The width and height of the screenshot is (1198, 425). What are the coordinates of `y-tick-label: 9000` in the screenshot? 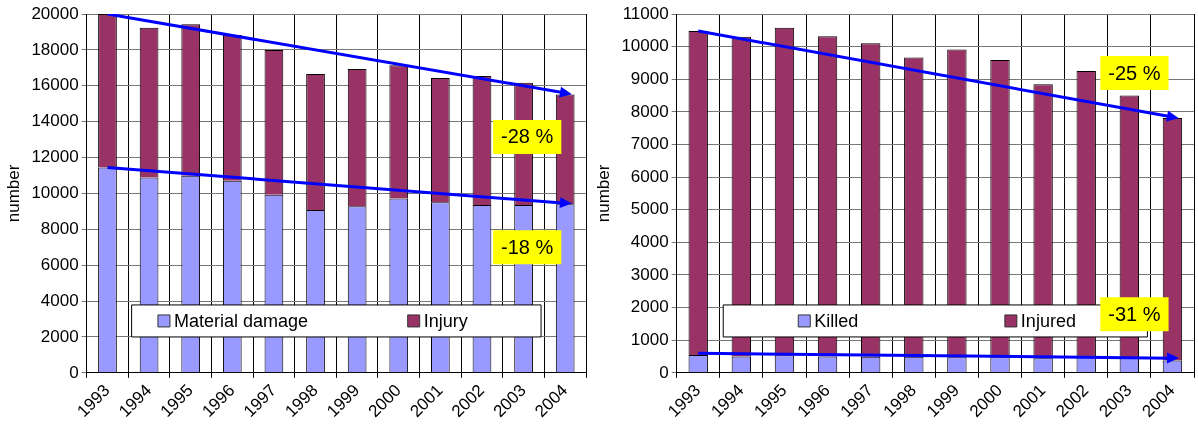 It's located at (649, 78).